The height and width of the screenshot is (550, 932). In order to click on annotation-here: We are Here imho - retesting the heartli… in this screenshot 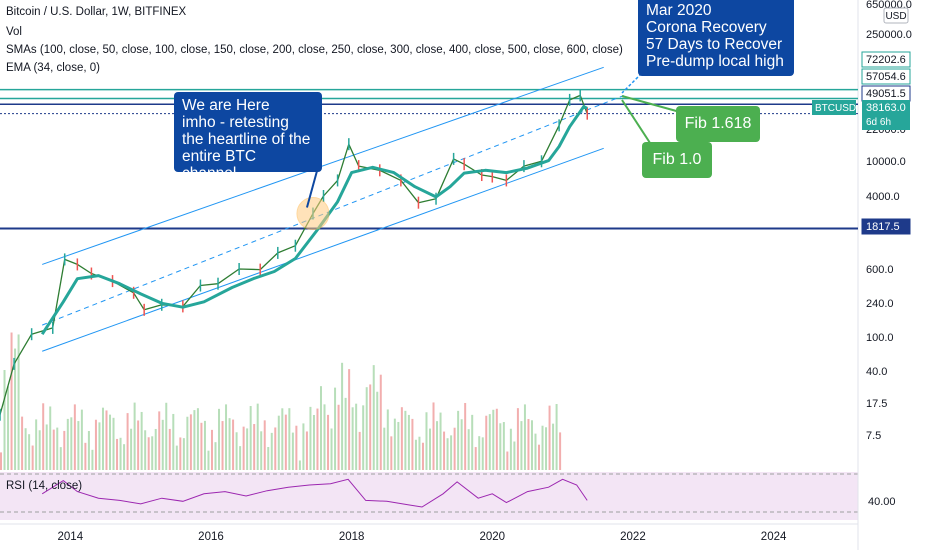, I will do `click(248, 137)`.